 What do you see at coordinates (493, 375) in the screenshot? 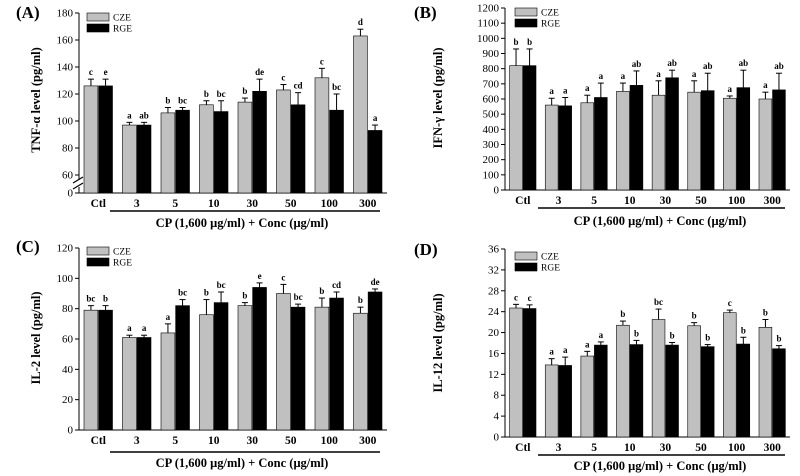
I see `y-tick-label: 12` at bounding box center [493, 375].